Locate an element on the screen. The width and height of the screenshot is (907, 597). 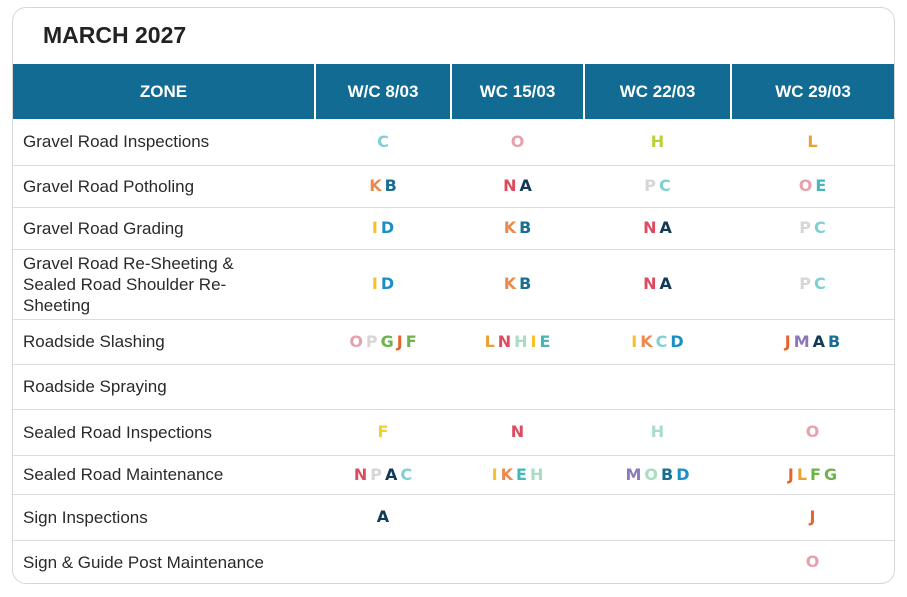
crew-letter: F is located at coordinates (411, 341).